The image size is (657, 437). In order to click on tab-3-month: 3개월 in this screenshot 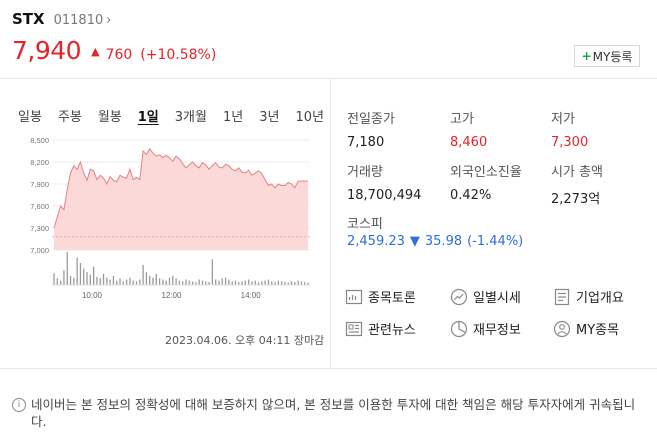, I will do `click(190, 117)`.